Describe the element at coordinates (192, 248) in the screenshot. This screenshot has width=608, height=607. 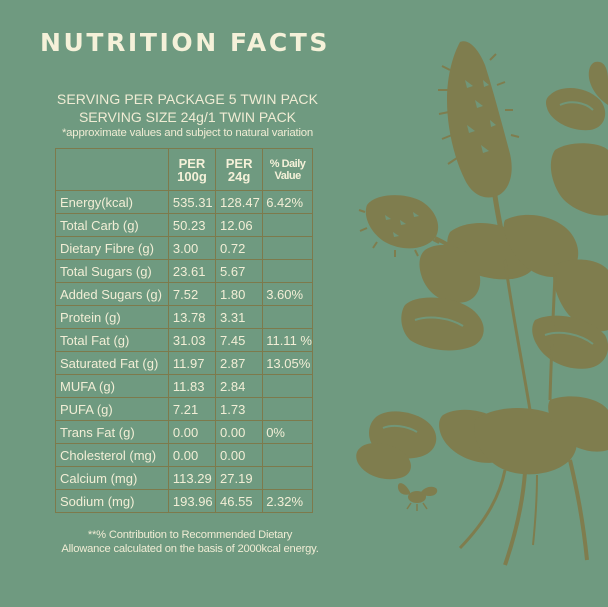
I see `value-per-100g: 3.00` at that location.